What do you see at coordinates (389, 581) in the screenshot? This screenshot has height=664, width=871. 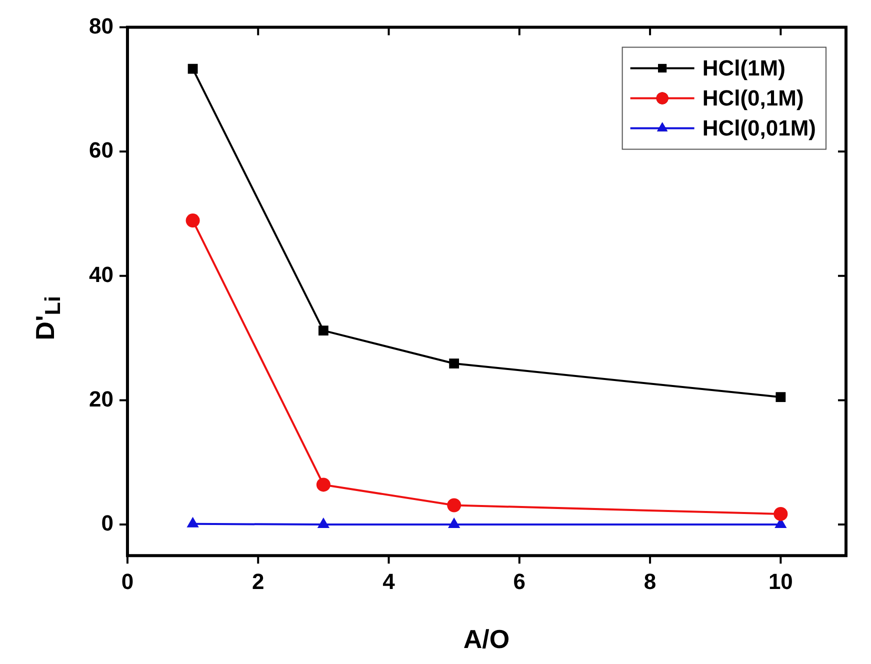 I see `x-tick-label: 4` at bounding box center [389, 581].